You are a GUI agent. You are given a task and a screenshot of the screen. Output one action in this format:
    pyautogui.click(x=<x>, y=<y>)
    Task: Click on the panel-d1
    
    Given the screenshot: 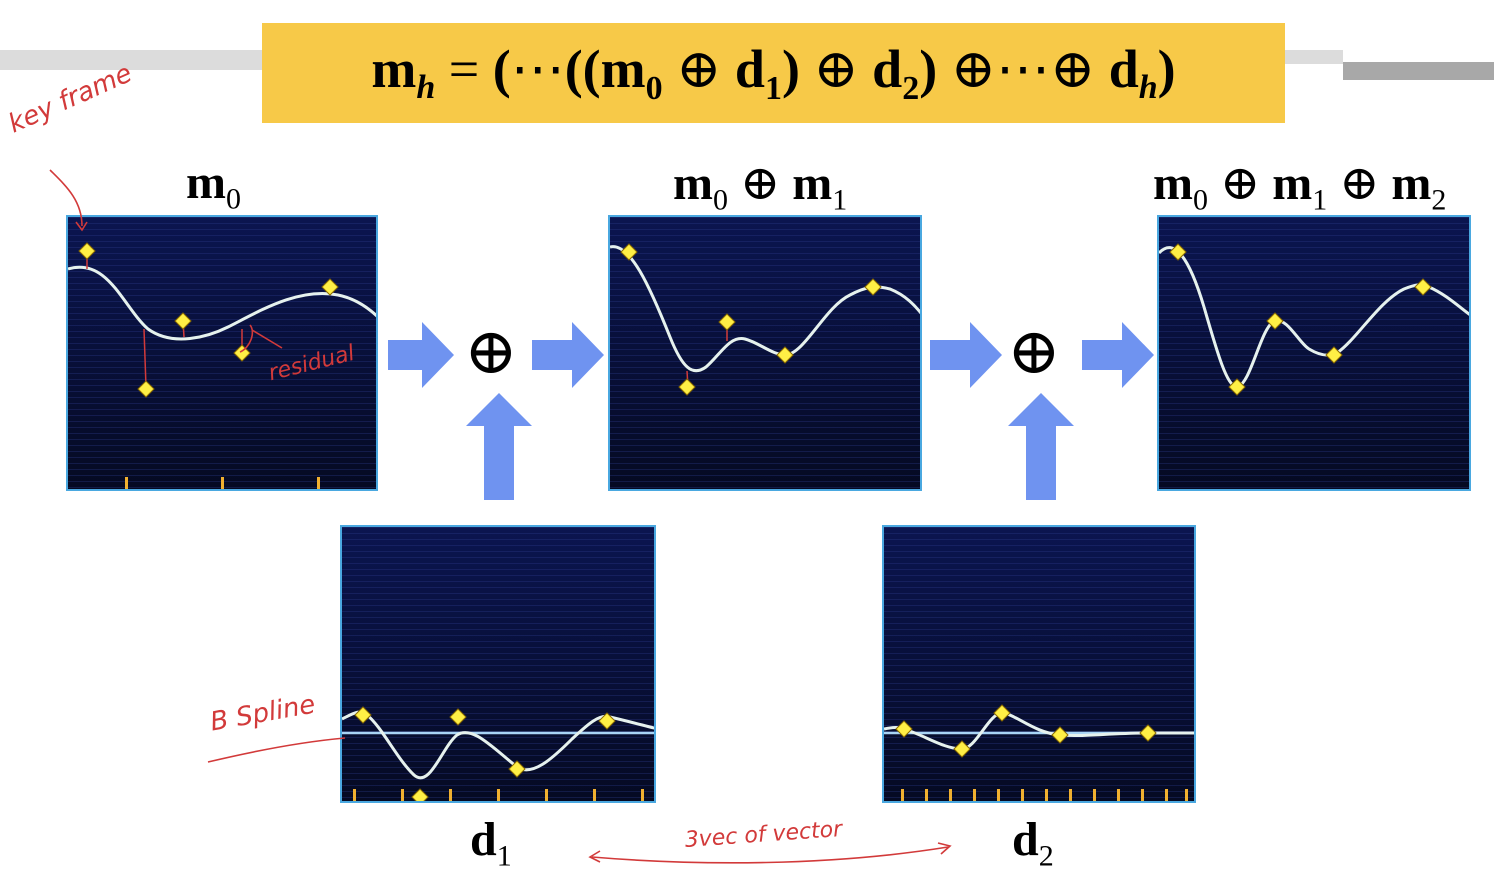 What is the action you would take?
    pyautogui.click(x=498, y=664)
    